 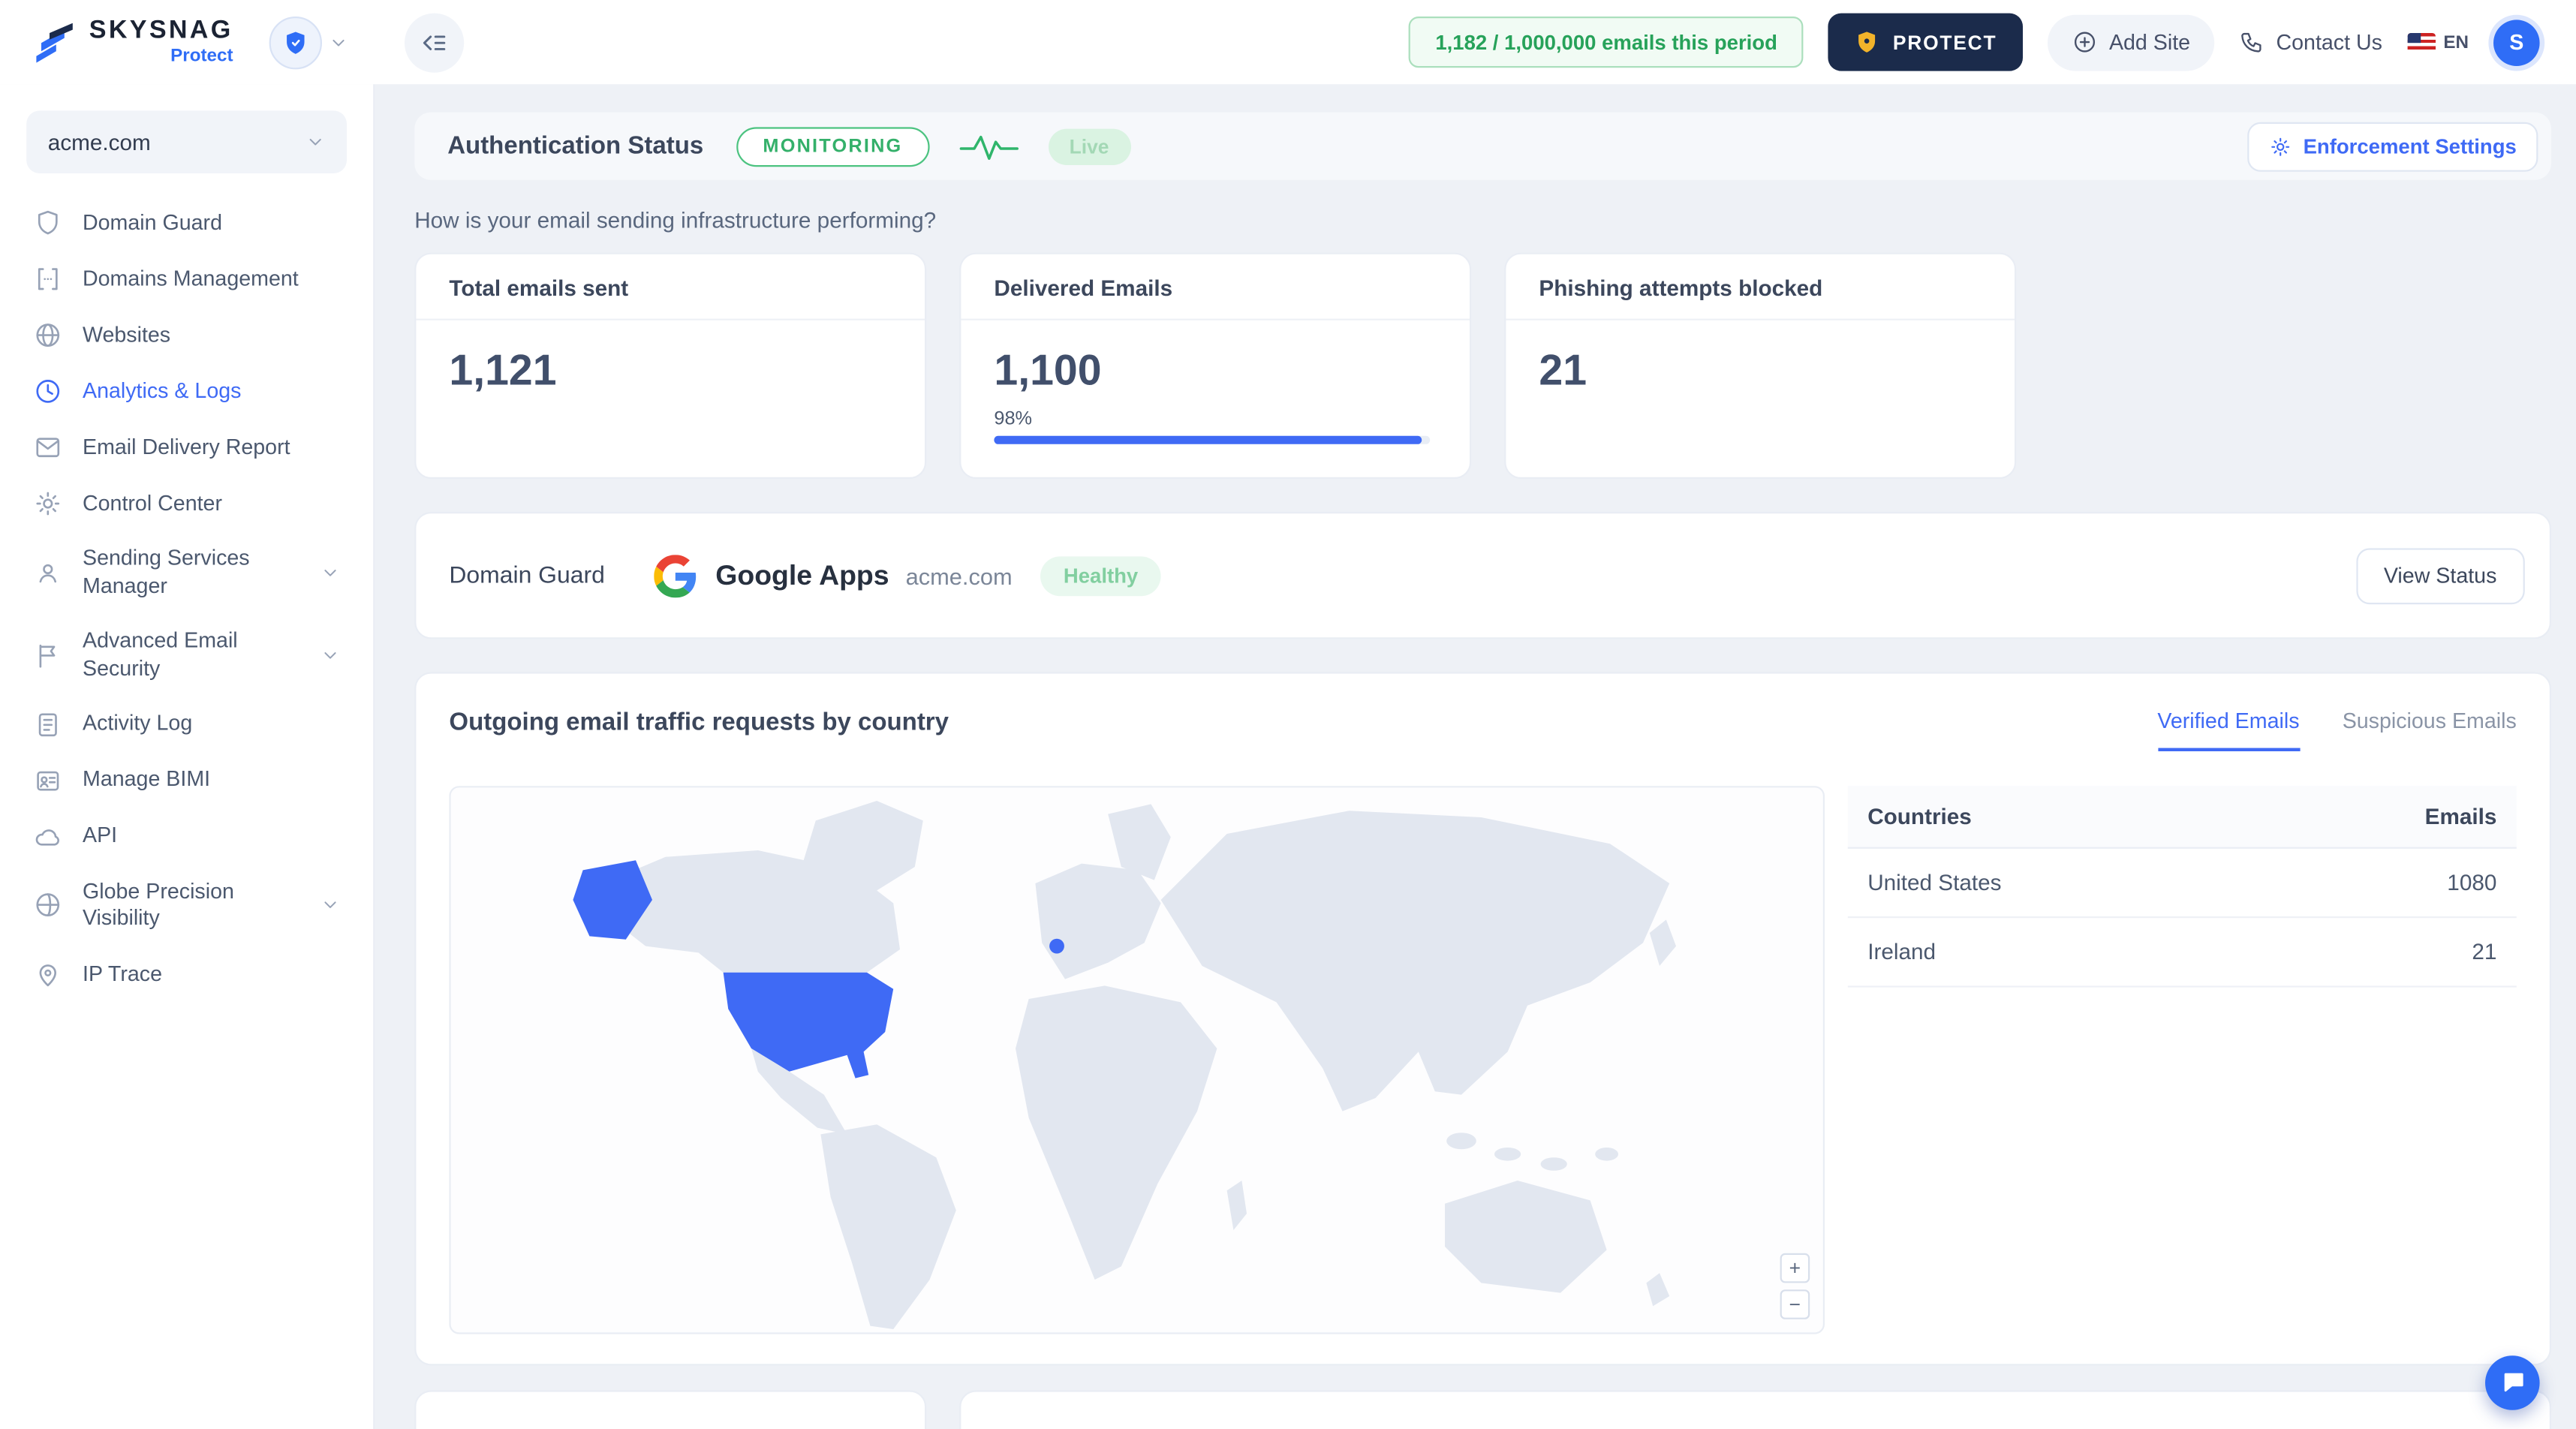 I want to click on globe-icon, so click(x=48, y=335).